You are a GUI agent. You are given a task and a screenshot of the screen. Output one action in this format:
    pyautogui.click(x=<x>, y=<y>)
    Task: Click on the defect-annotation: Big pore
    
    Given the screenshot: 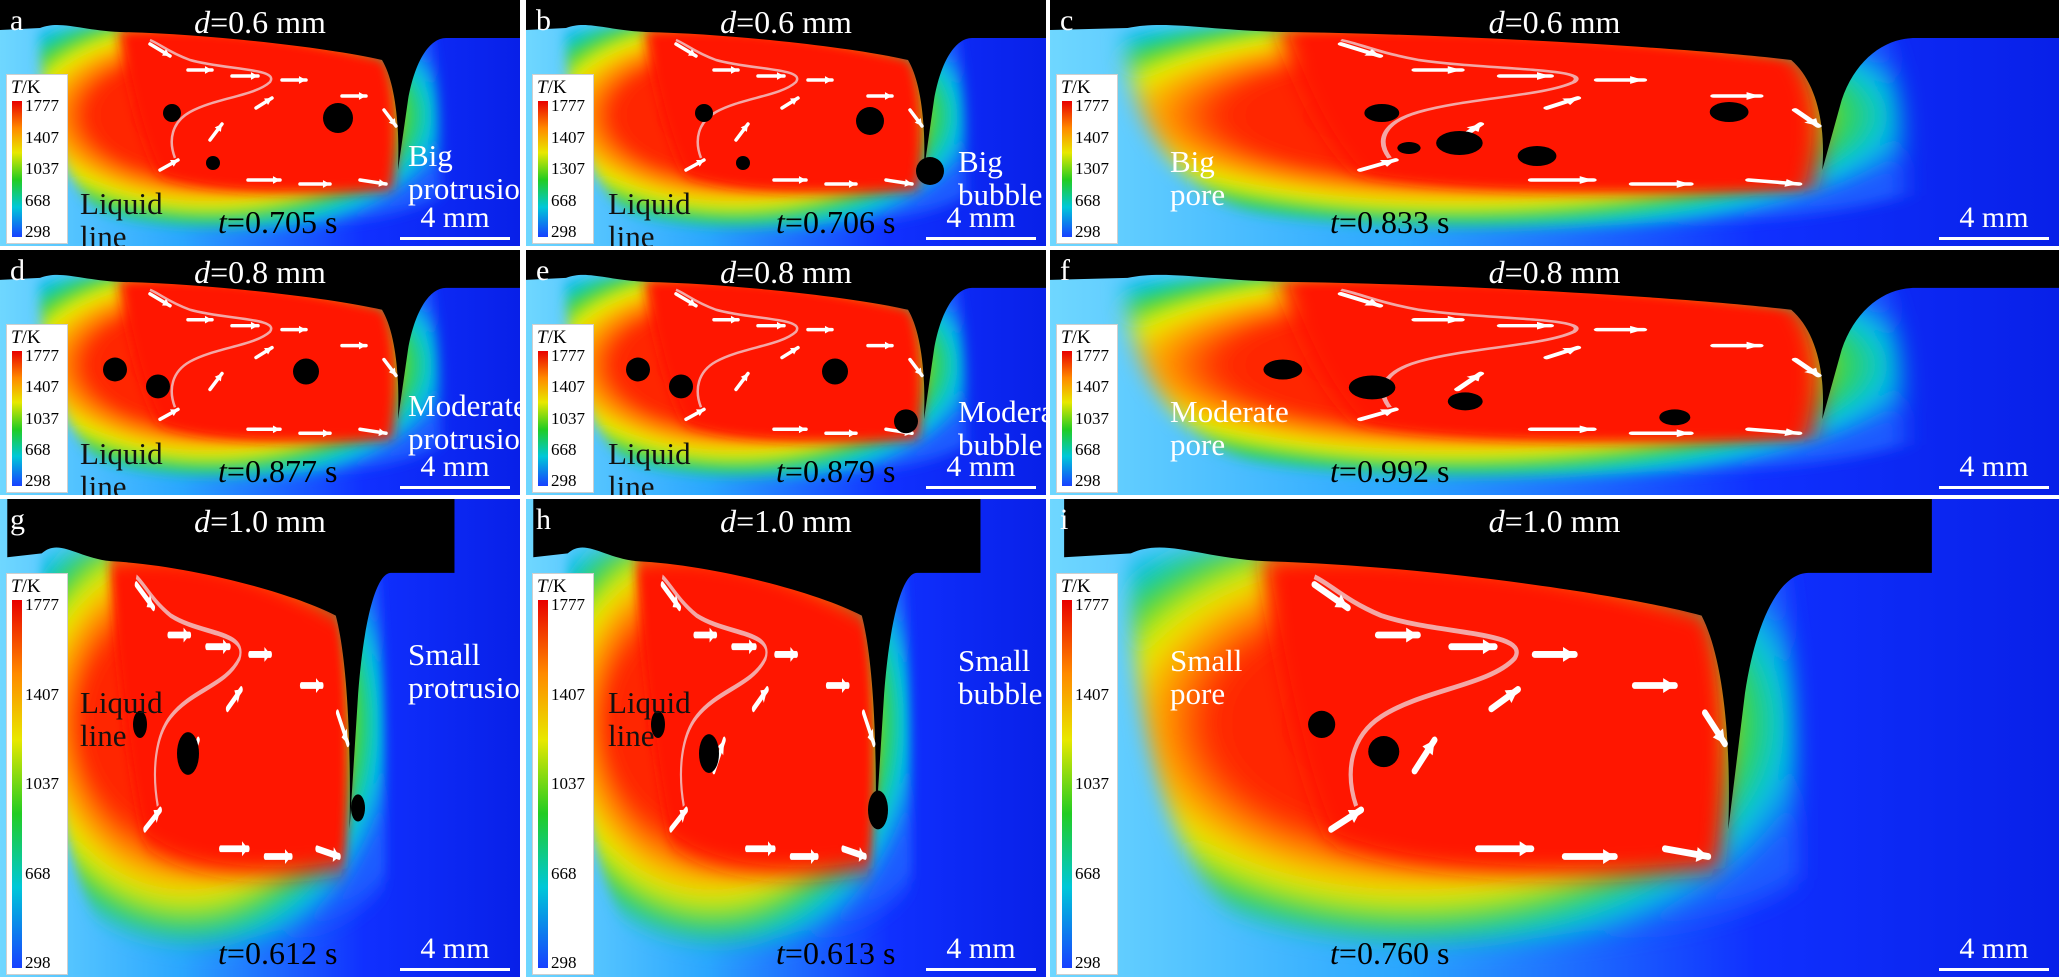 What is the action you would take?
    pyautogui.click(x=1198, y=178)
    